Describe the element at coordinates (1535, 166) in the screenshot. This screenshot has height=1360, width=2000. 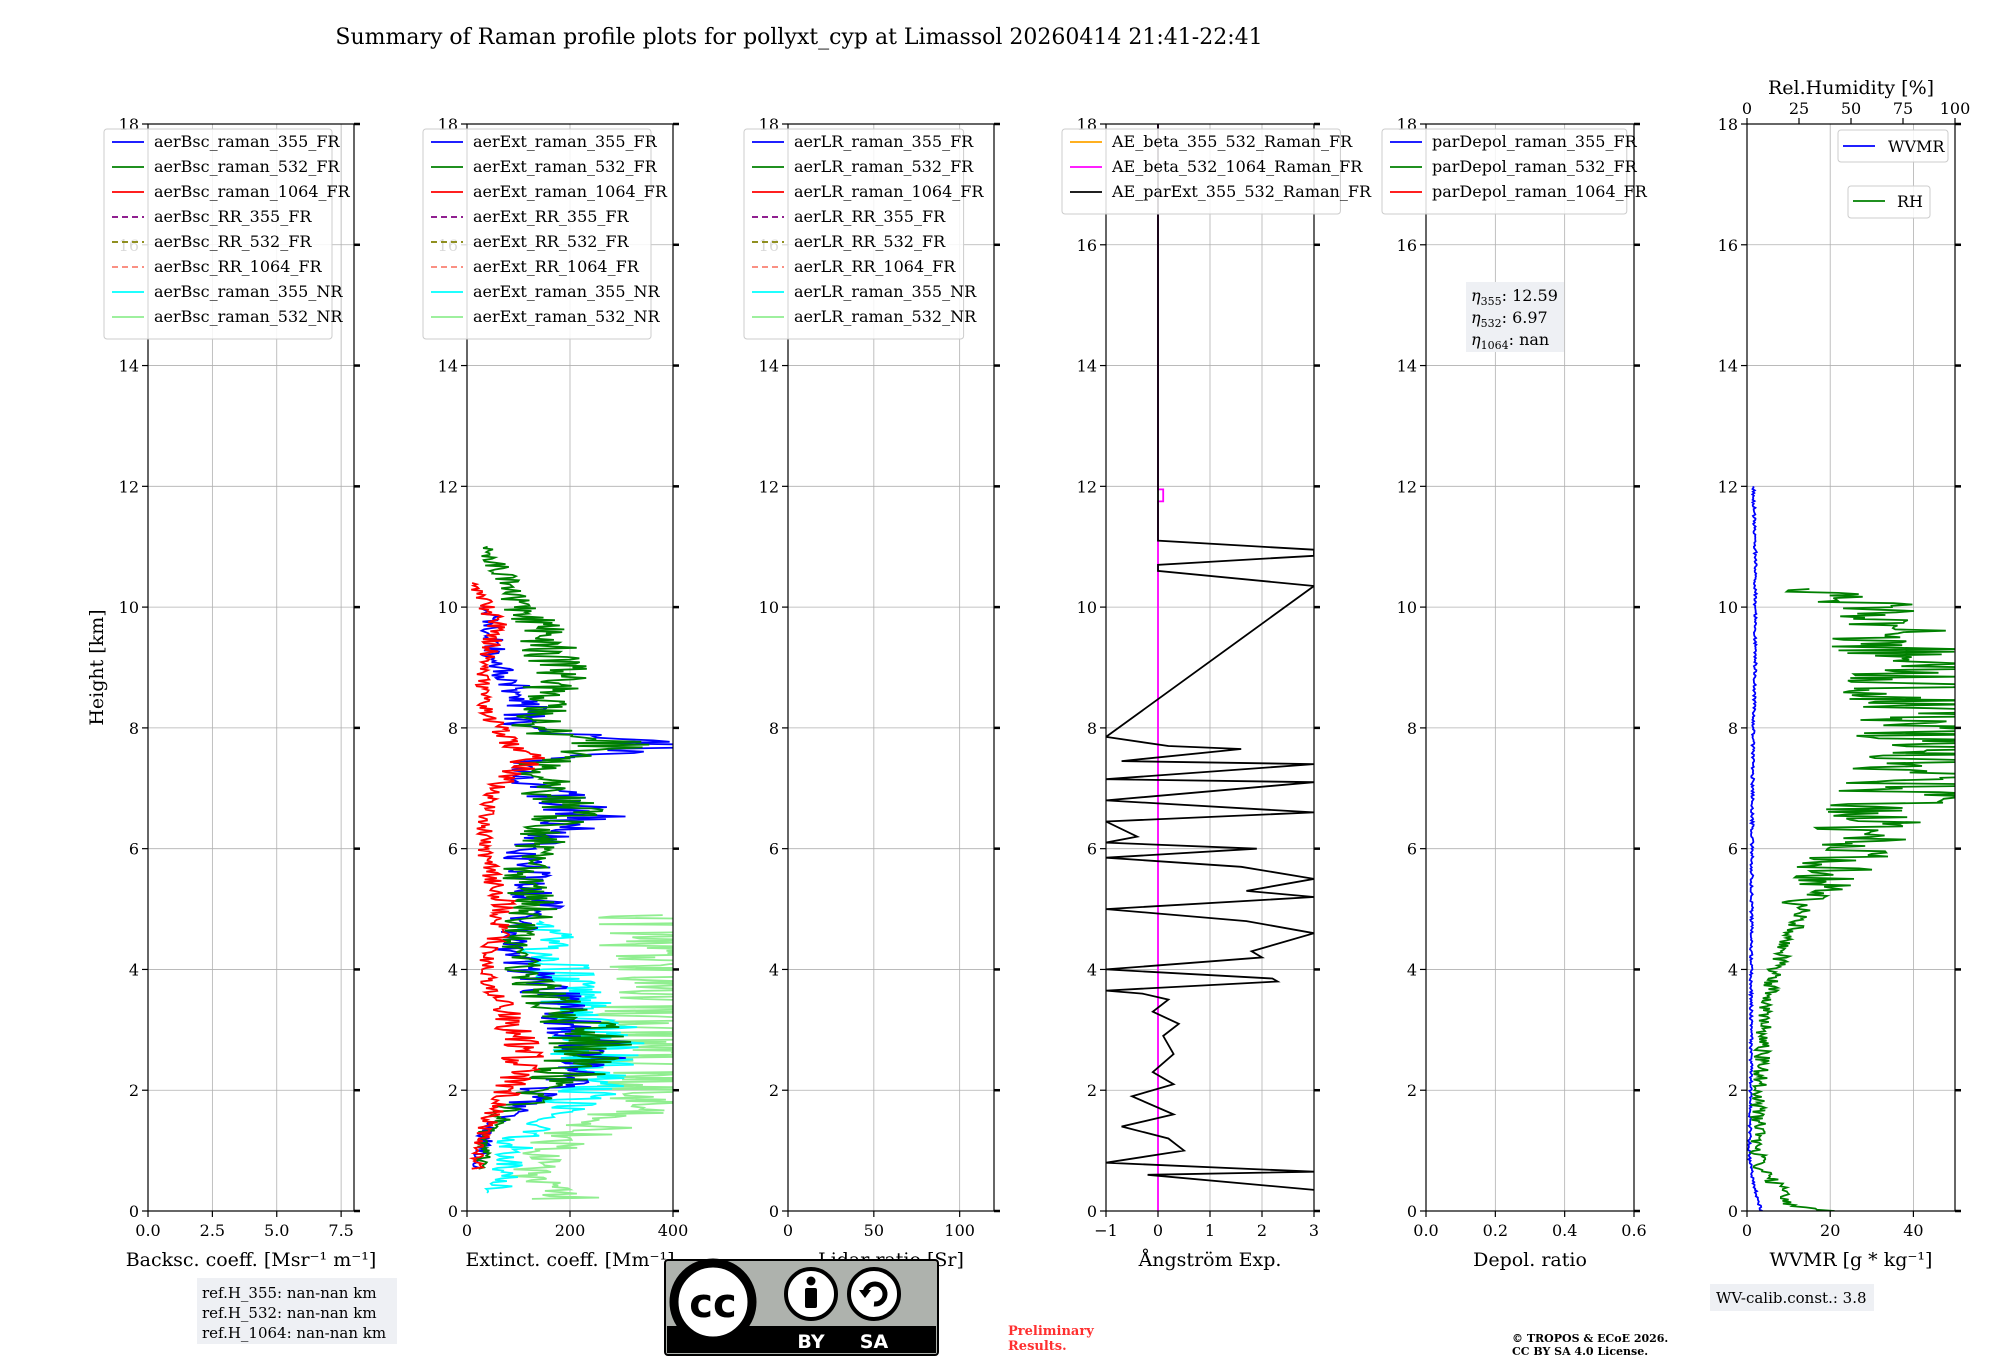
I see `legend-label: parDepol_raman_532_FR` at that location.